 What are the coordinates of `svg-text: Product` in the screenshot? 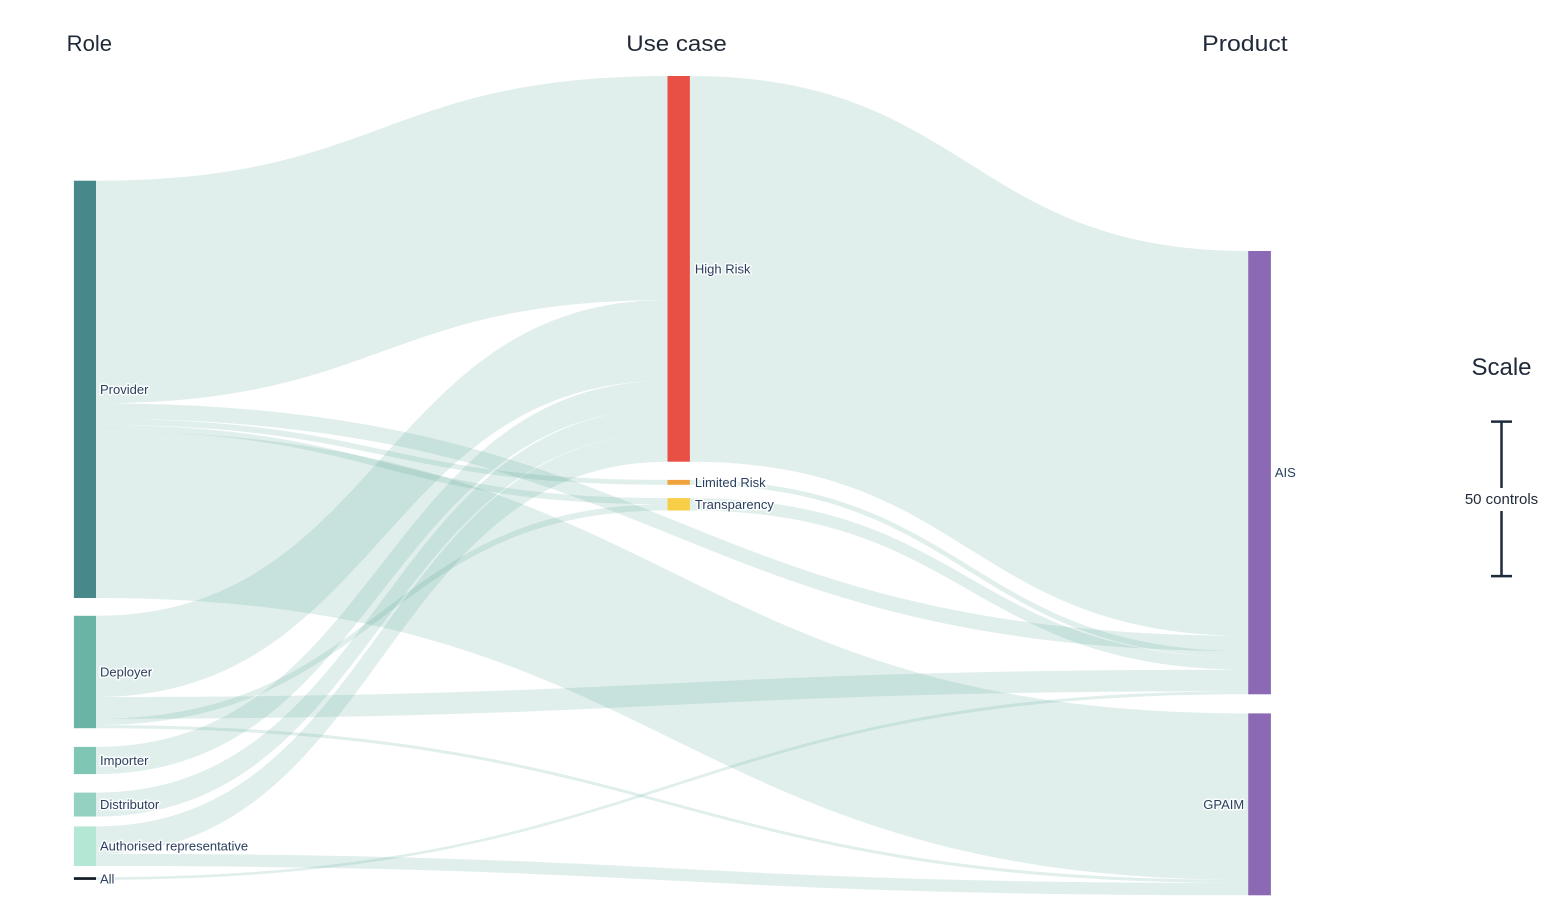 It's located at (1245, 43).